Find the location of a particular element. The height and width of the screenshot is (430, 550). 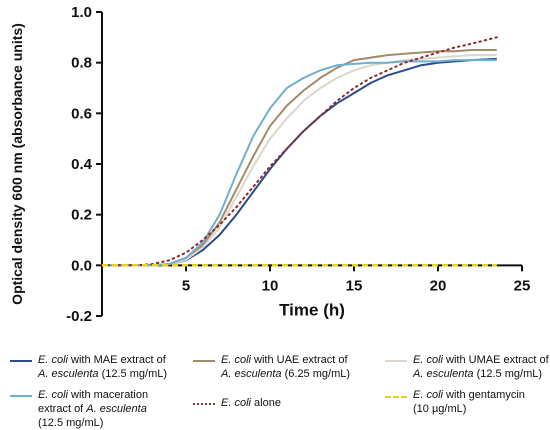

x-tick-label: 10 is located at coordinates (270, 285).